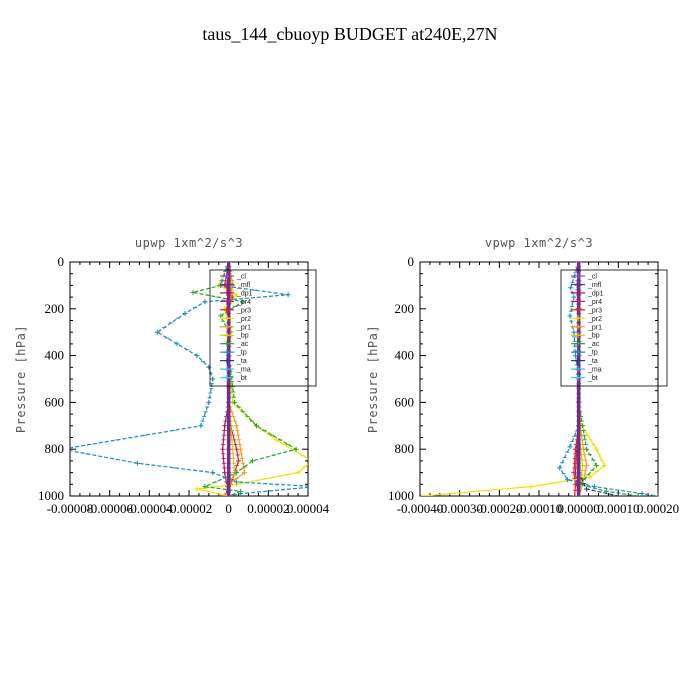  Describe the element at coordinates (149, 508) in the screenshot. I see `x-tick-label: -0.00004` at that location.